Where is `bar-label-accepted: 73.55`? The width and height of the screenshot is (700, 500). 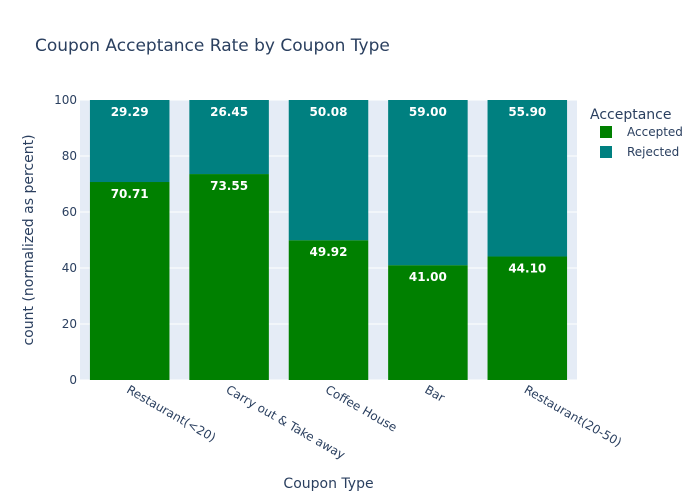 bar-label-accepted: 73.55 is located at coordinates (229, 186).